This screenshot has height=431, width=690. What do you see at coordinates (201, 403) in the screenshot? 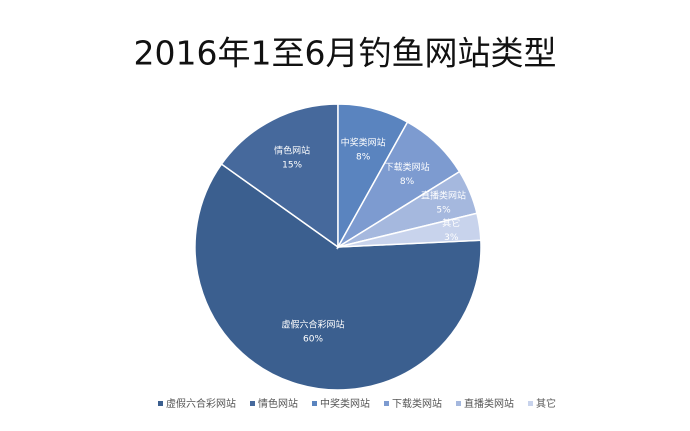
I see `legend-label: 虚假六合彩网站` at bounding box center [201, 403].